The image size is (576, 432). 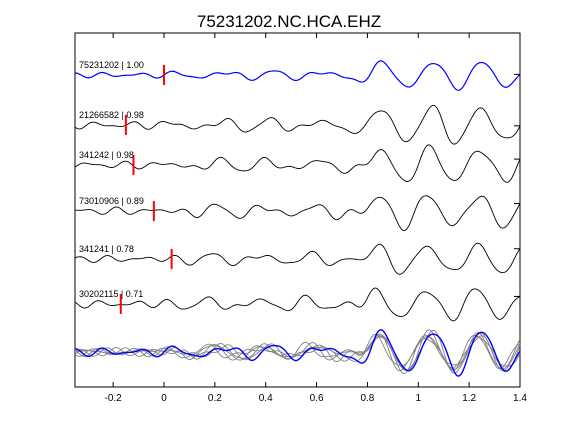 I want to click on stack-layer, so click(x=297, y=353).